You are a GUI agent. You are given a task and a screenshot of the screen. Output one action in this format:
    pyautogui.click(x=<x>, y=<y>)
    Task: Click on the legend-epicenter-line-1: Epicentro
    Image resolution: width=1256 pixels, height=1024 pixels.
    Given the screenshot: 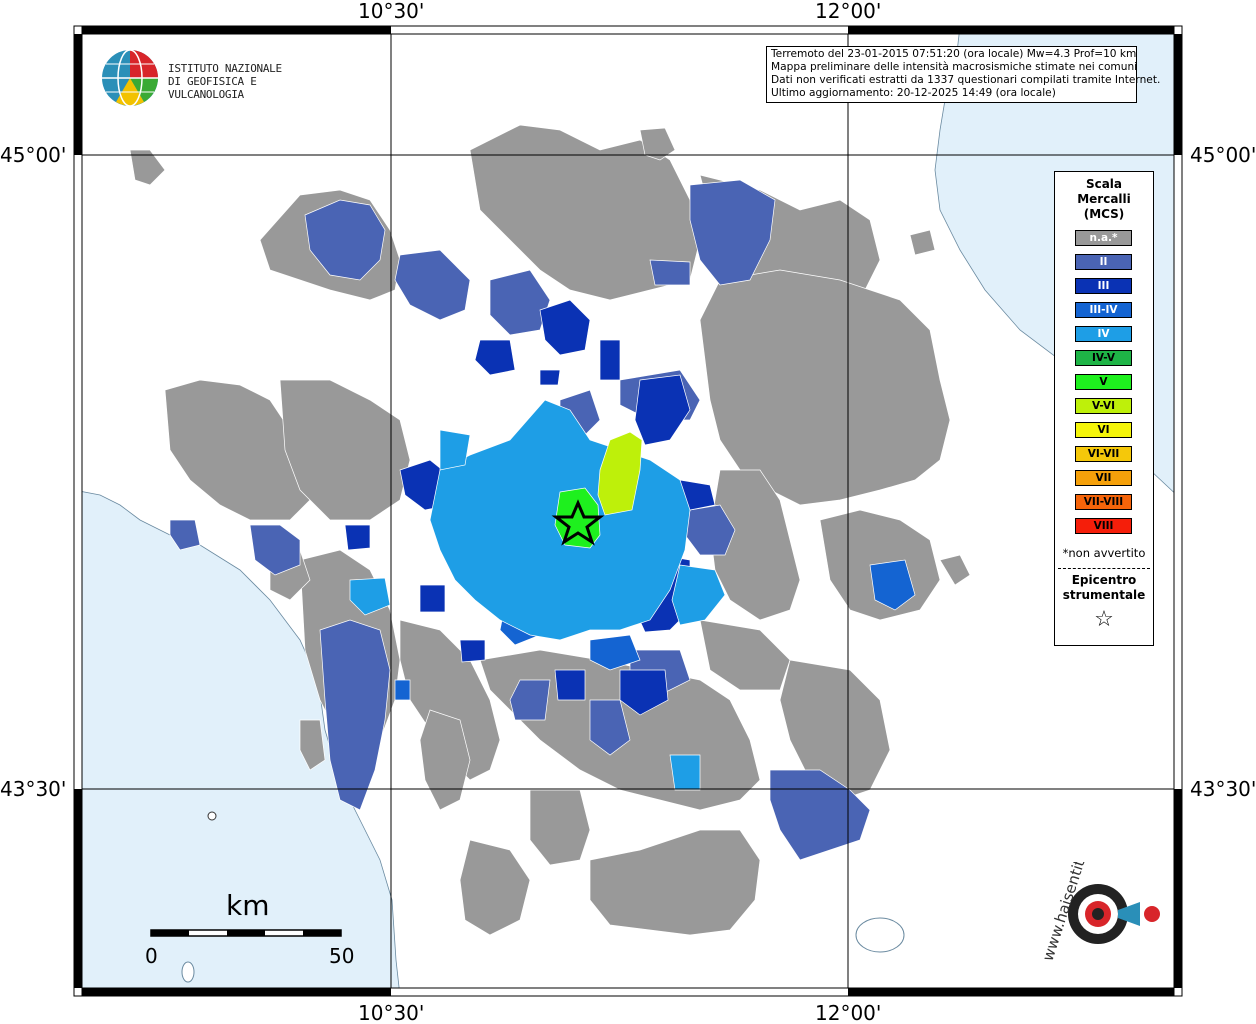 What is the action you would take?
    pyautogui.click(x=1104, y=580)
    